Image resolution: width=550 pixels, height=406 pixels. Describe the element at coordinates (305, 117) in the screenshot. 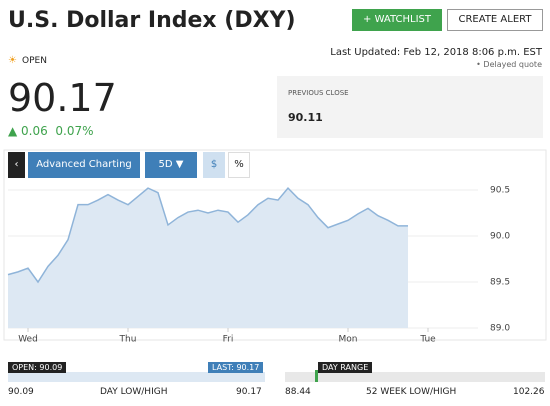

I see `previous-close: 90.11` at that location.